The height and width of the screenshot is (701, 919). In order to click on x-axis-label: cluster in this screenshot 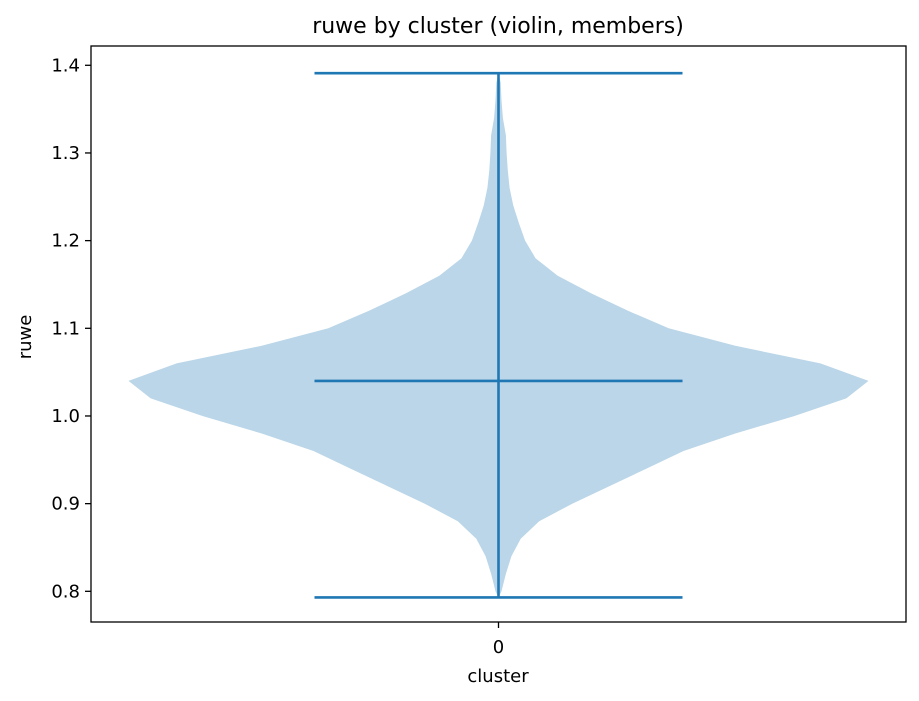, I will do `click(498, 676)`.